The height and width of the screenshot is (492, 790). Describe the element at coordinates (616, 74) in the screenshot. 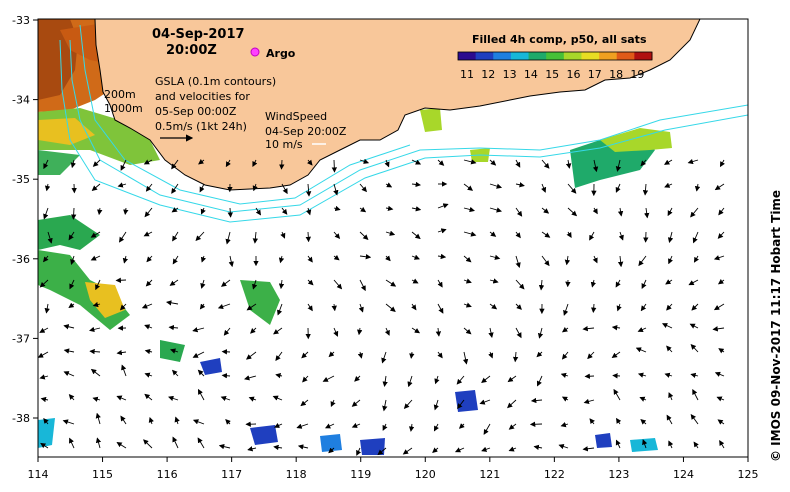

I see `colorbar-tick: 18` at that location.